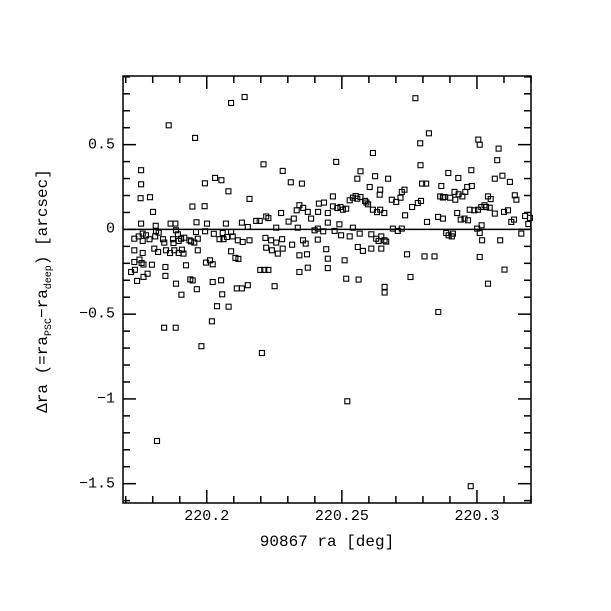 Image resolution: width=611 pixels, height=611 pixels. I want to click on x-tick-label: 220.2, so click(207, 516).